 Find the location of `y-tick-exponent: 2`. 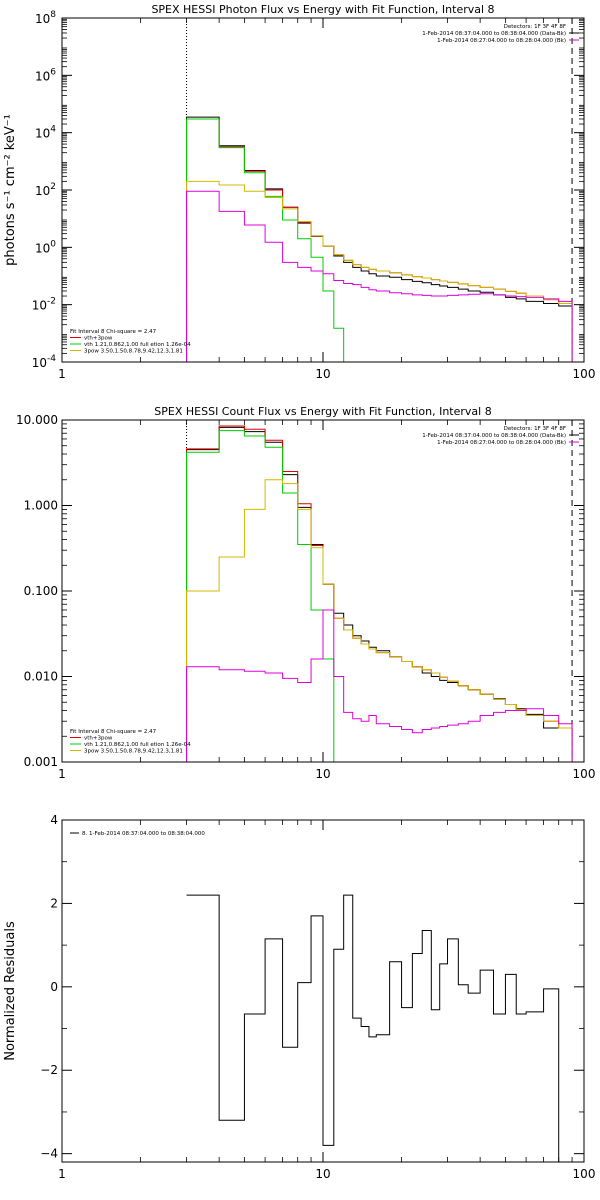

y-tick-exponent: 2 is located at coordinates (53, 187).